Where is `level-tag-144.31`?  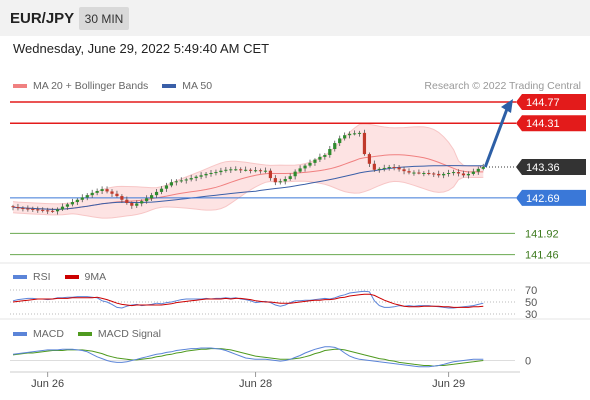
level-tag-144.31 is located at coordinates (551, 123).